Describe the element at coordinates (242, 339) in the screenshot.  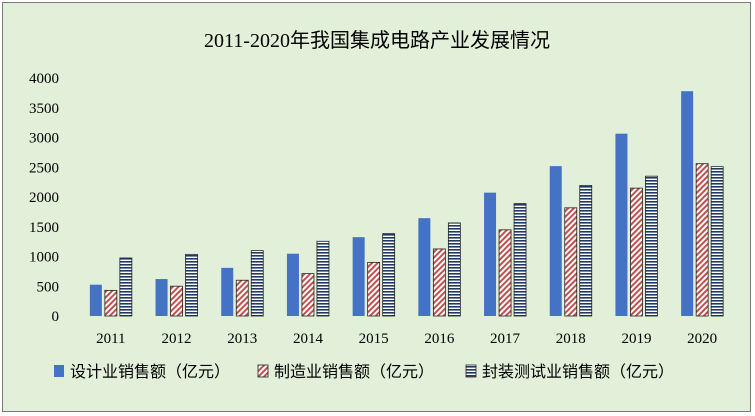
I see `x-tick-label: 2013` at that location.